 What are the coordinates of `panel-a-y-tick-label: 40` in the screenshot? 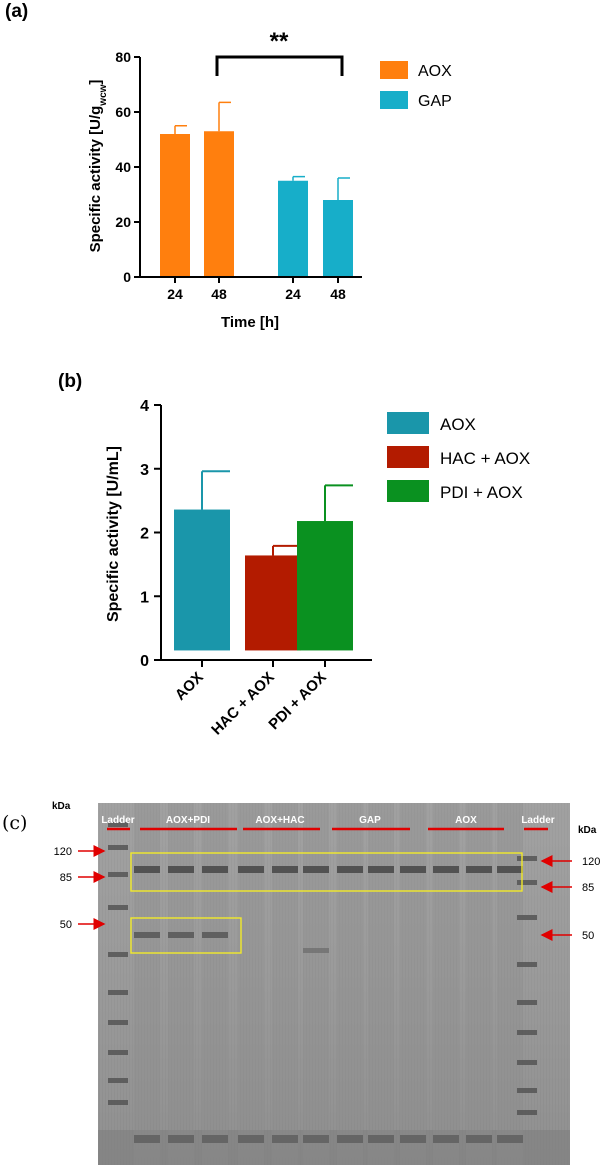 It's located at (123, 167).